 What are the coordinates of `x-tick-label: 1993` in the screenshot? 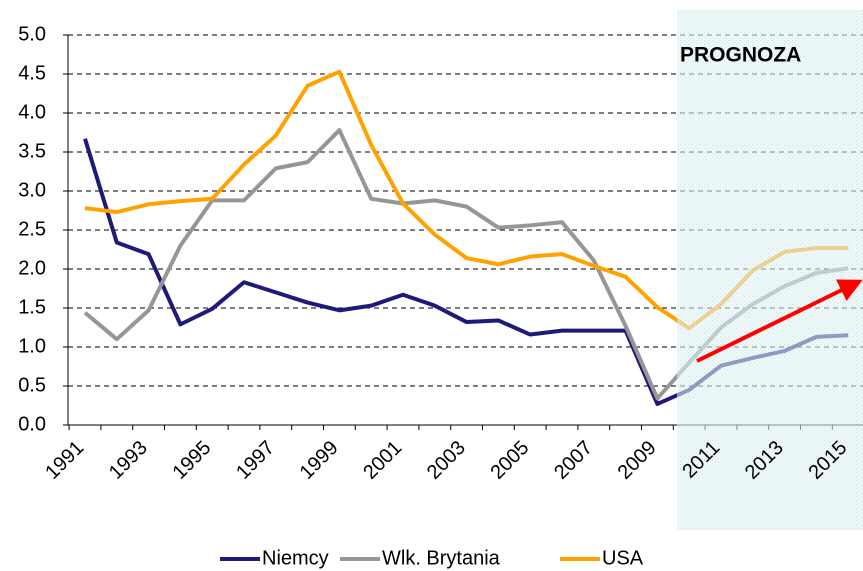 It's located at (128, 460).